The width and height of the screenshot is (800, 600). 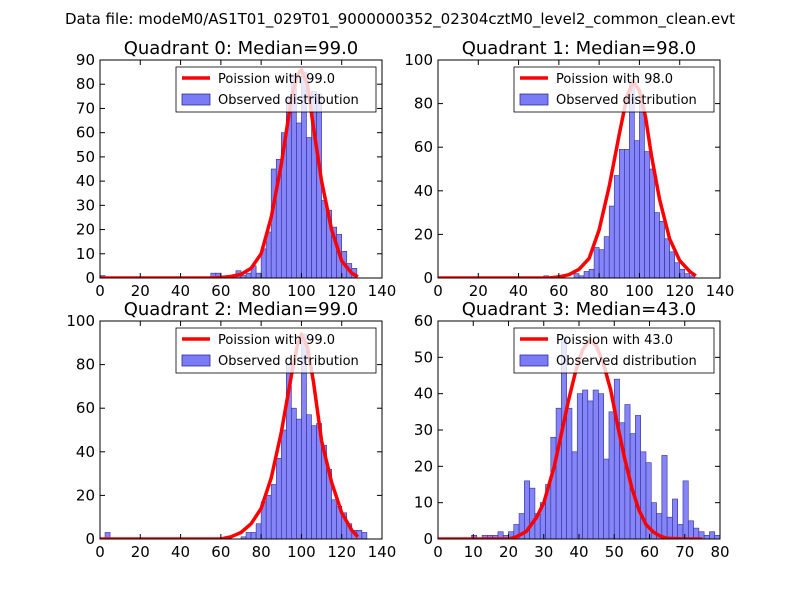 What do you see at coordinates (614, 552) in the screenshot?
I see `x-tick-label: 50` at bounding box center [614, 552].